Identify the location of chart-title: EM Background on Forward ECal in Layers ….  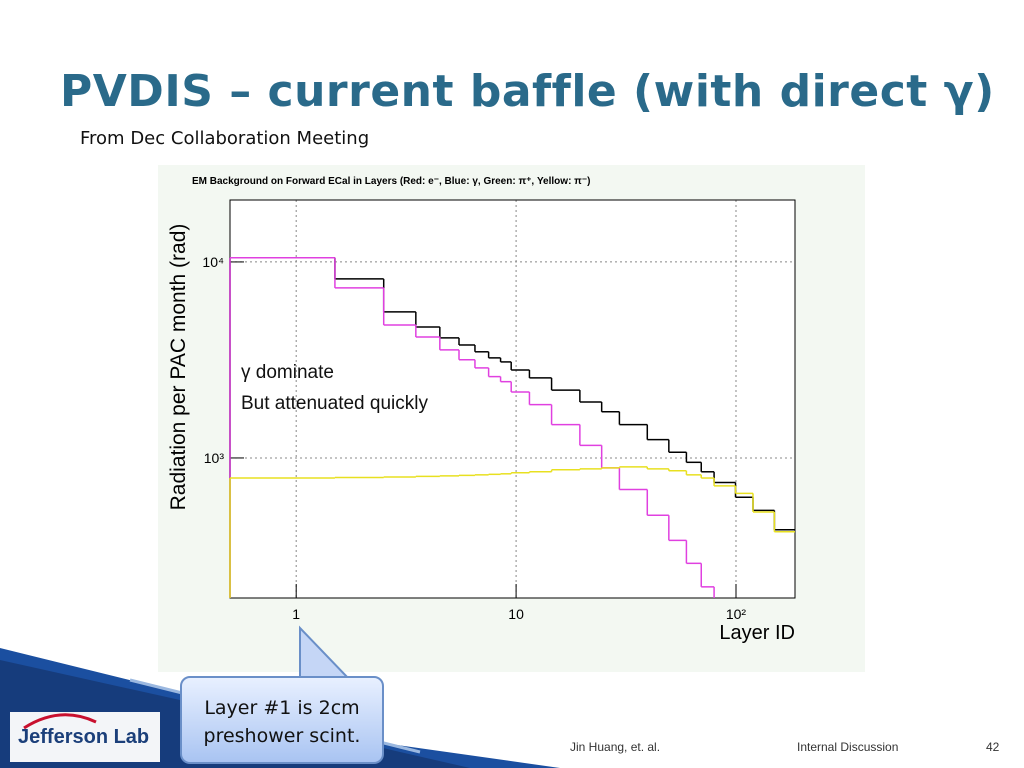
(391, 181).